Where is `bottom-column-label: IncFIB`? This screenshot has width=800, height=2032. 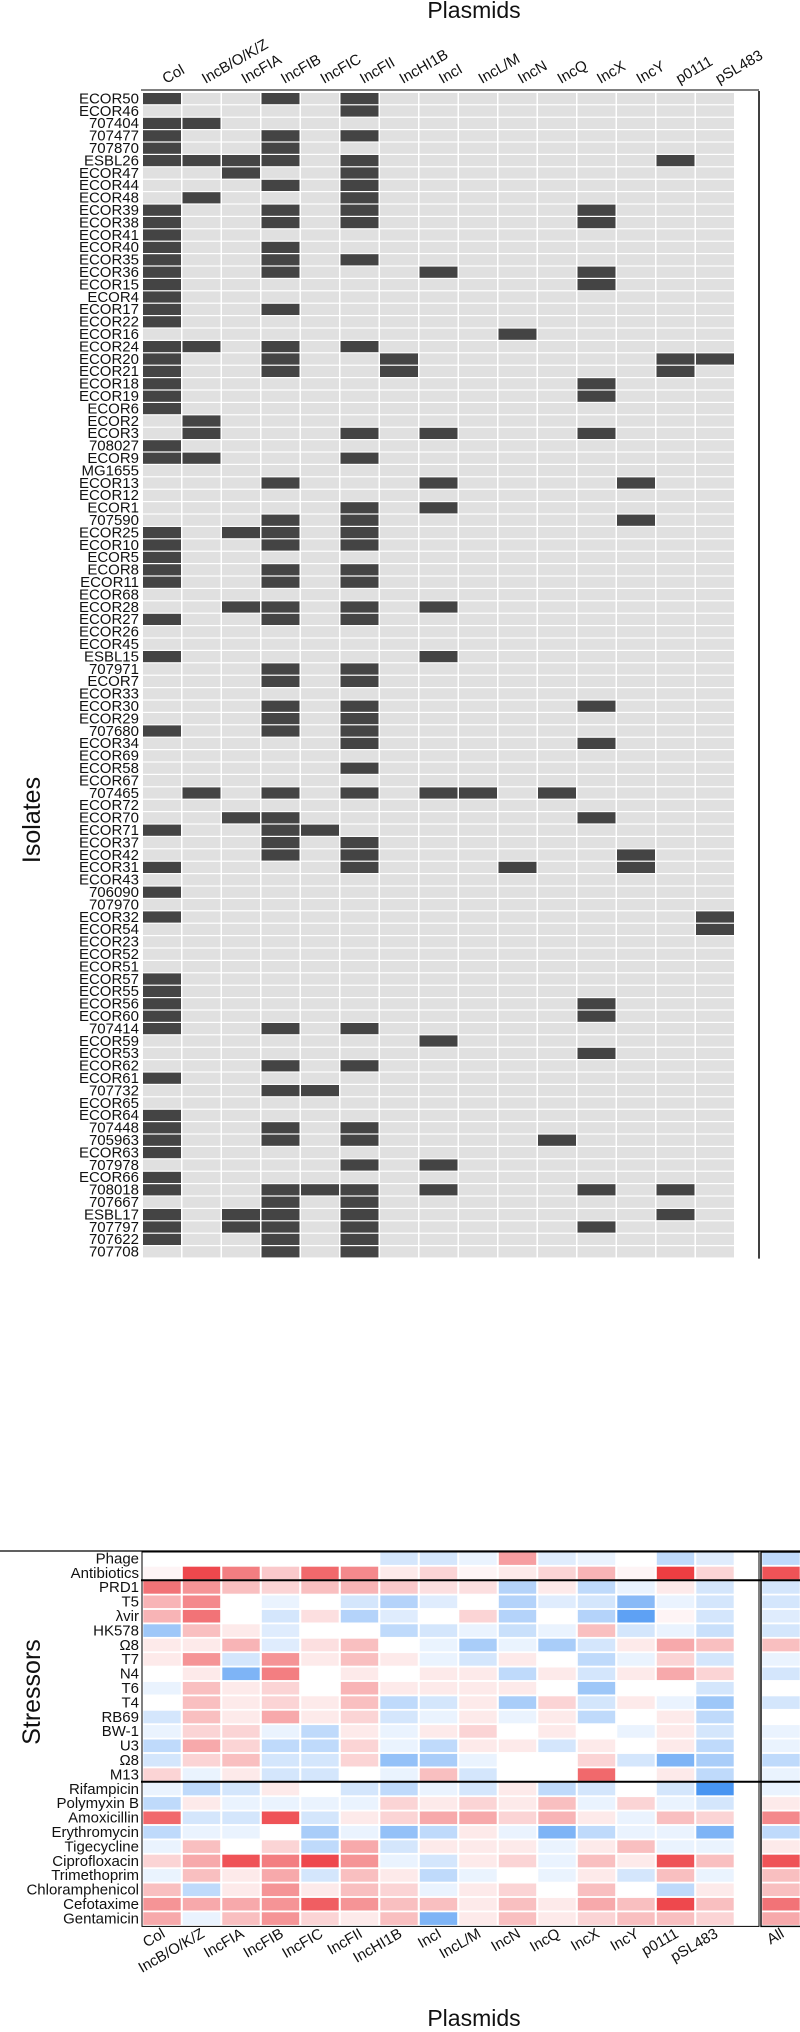
bottom-column-label: IncFIB is located at coordinates (263, 1943).